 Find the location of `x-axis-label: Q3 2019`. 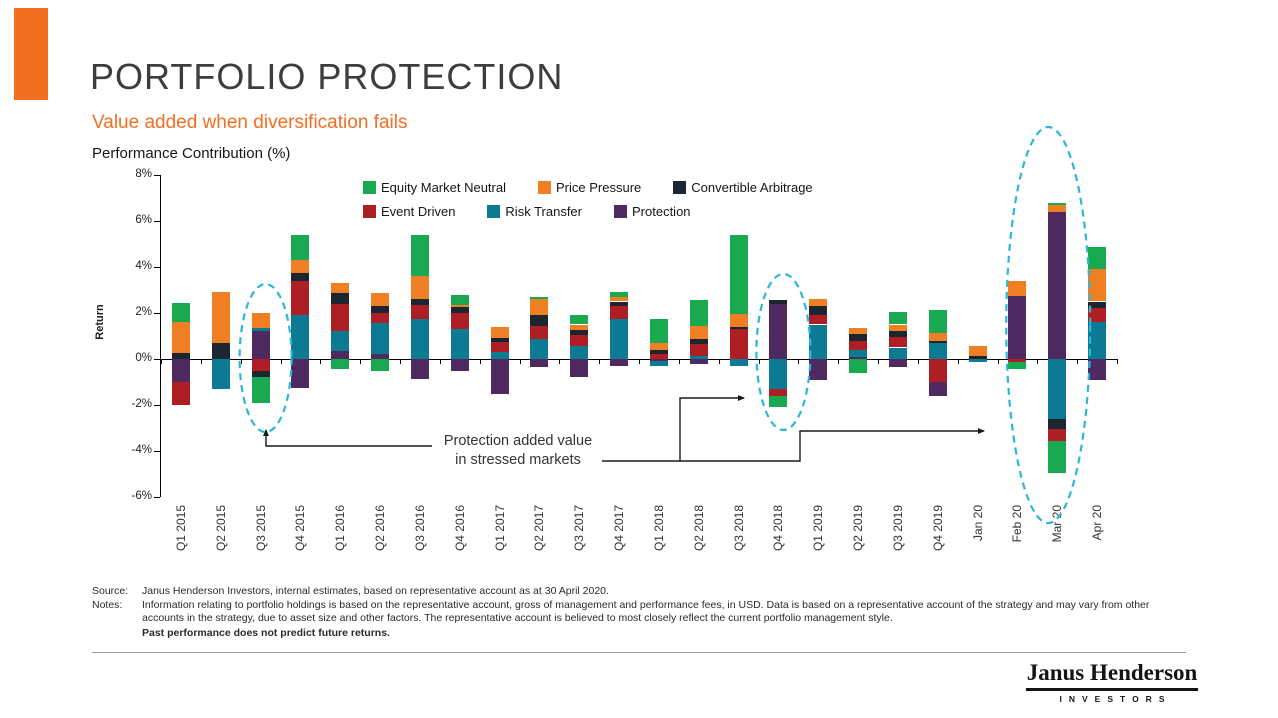

x-axis-label: Q3 2019 is located at coordinates (897, 528).